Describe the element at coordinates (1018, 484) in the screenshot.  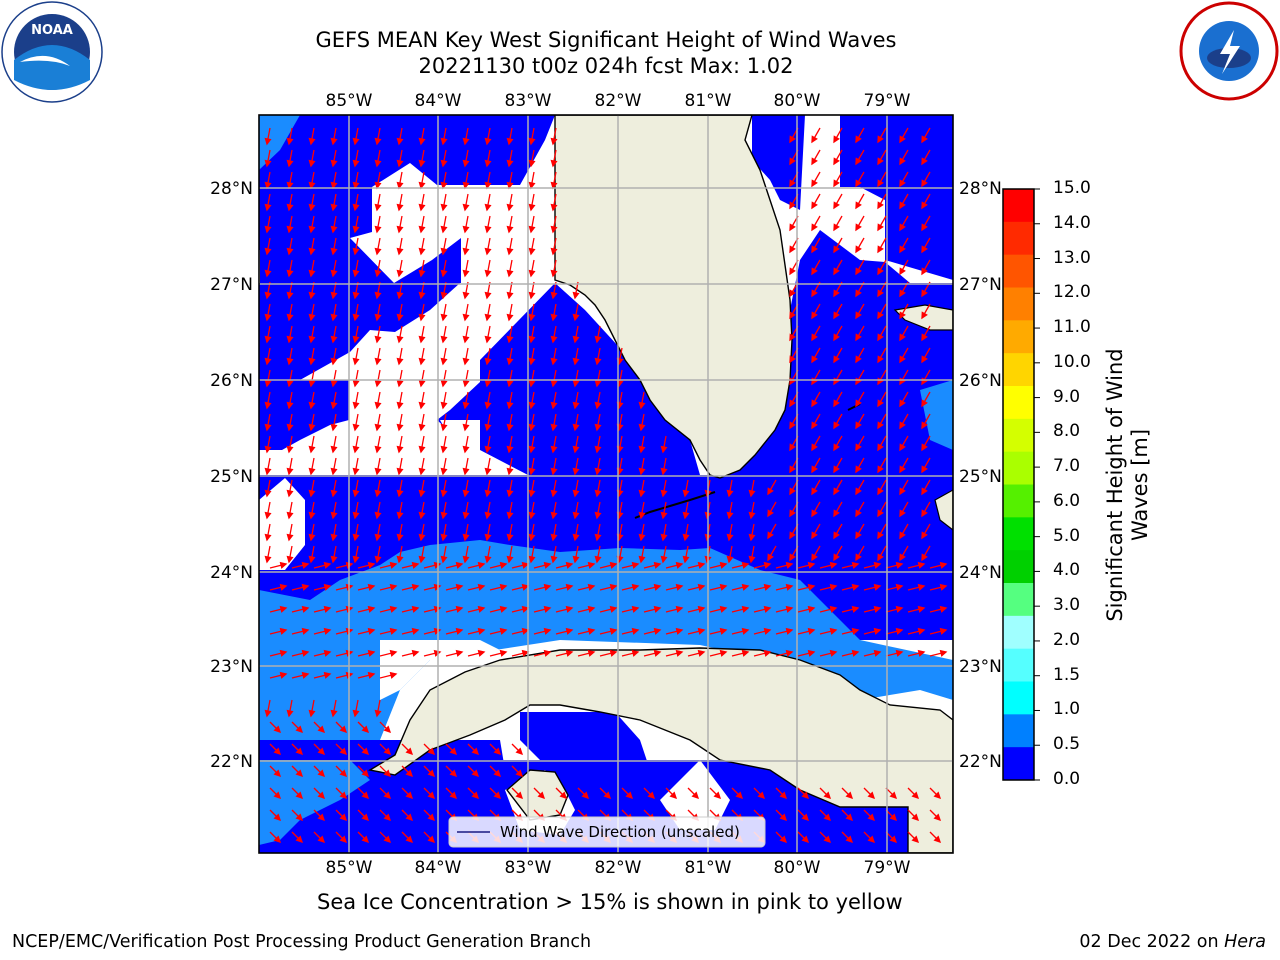
I see `colorbar-frame` at that location.